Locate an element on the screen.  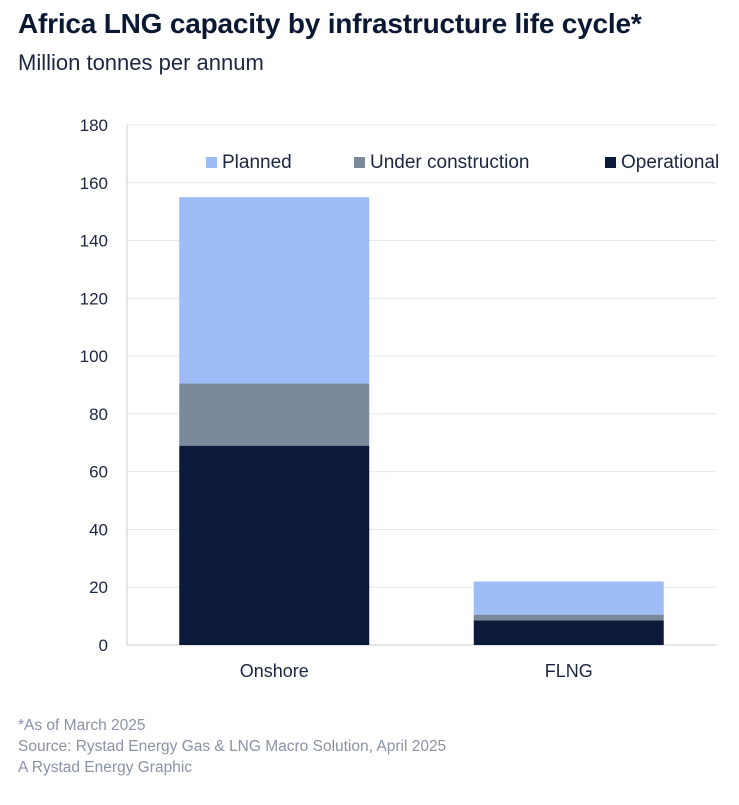
legend-item: Under construction is located at coordinates (441, 162).